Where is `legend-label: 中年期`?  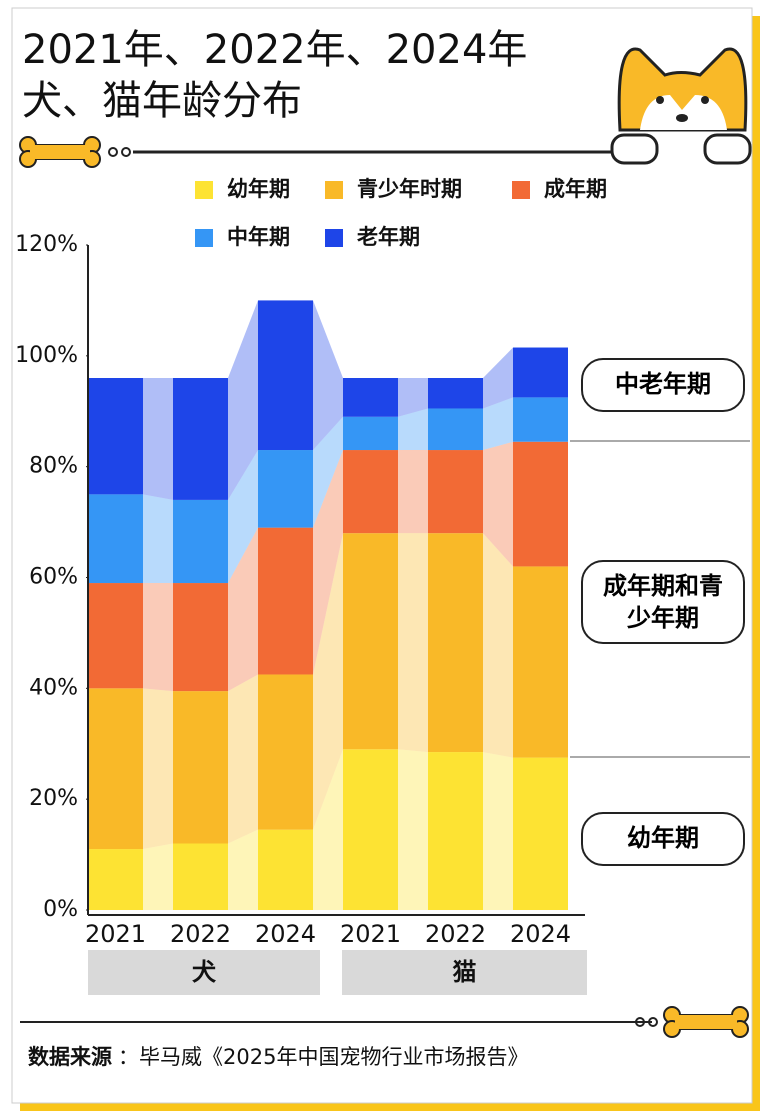
legend-label: 中年期 is located at coordinates (258, 237).